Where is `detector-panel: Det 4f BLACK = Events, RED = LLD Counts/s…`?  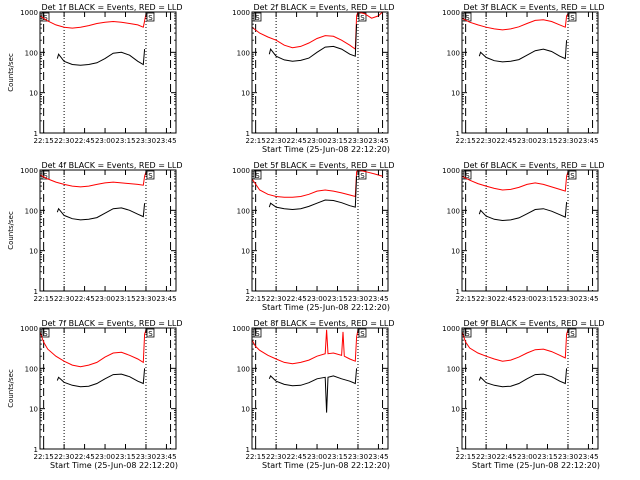 detector-panel: Det 4f BLACK = Events, RED = LLD Counts/s… is located at coordinates (95, 232).